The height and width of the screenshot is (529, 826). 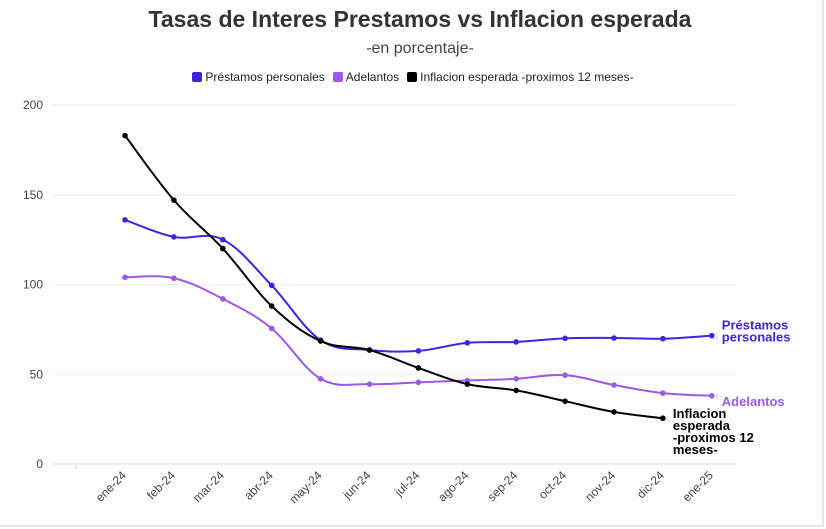 I want to click on x-tick-label: may-24, so click(x=306, y=487).